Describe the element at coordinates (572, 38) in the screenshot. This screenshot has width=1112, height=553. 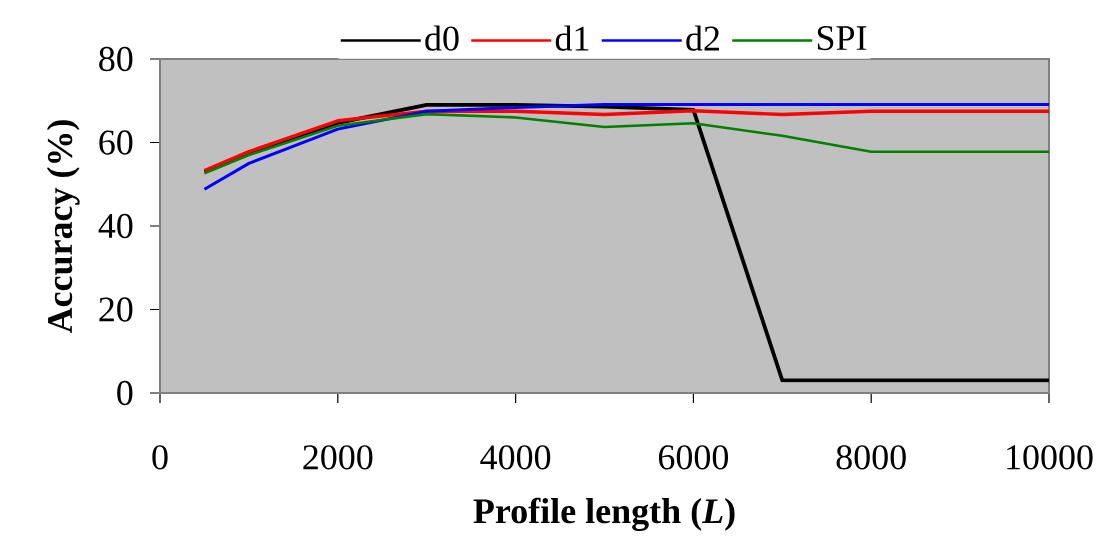
I see `legend-label: d1` at that location.